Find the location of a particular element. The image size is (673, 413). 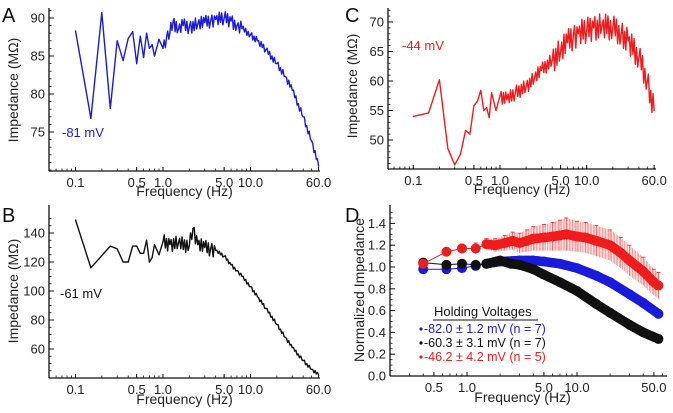

legend-marker is located at coordinates (421, 343).